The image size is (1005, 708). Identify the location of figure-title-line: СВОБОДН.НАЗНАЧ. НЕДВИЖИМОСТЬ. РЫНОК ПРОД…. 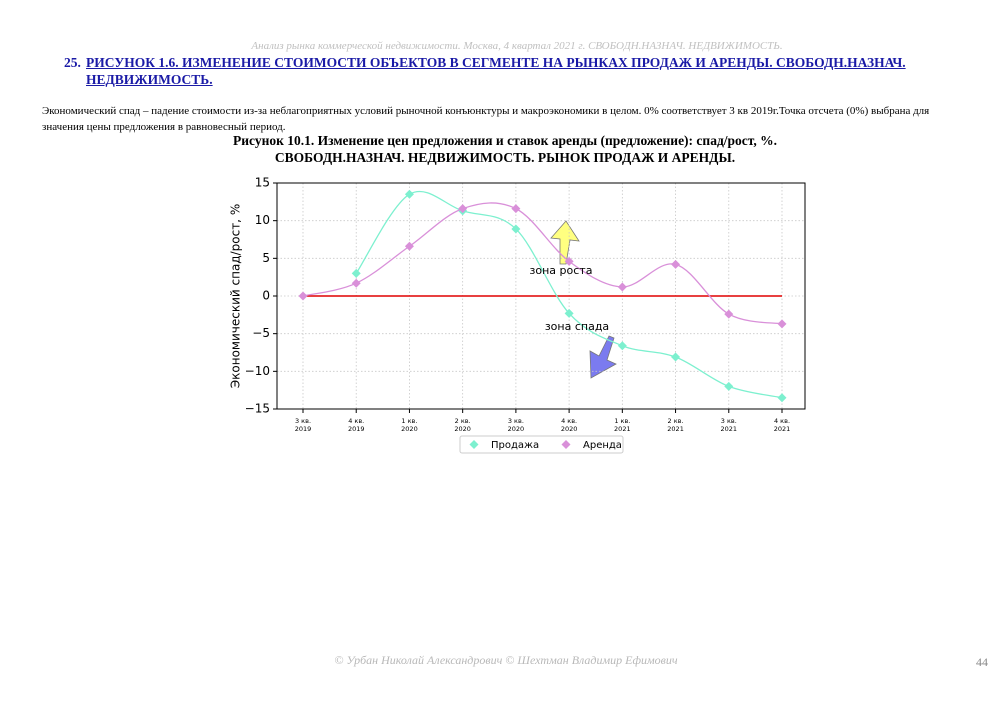
(505, 157).